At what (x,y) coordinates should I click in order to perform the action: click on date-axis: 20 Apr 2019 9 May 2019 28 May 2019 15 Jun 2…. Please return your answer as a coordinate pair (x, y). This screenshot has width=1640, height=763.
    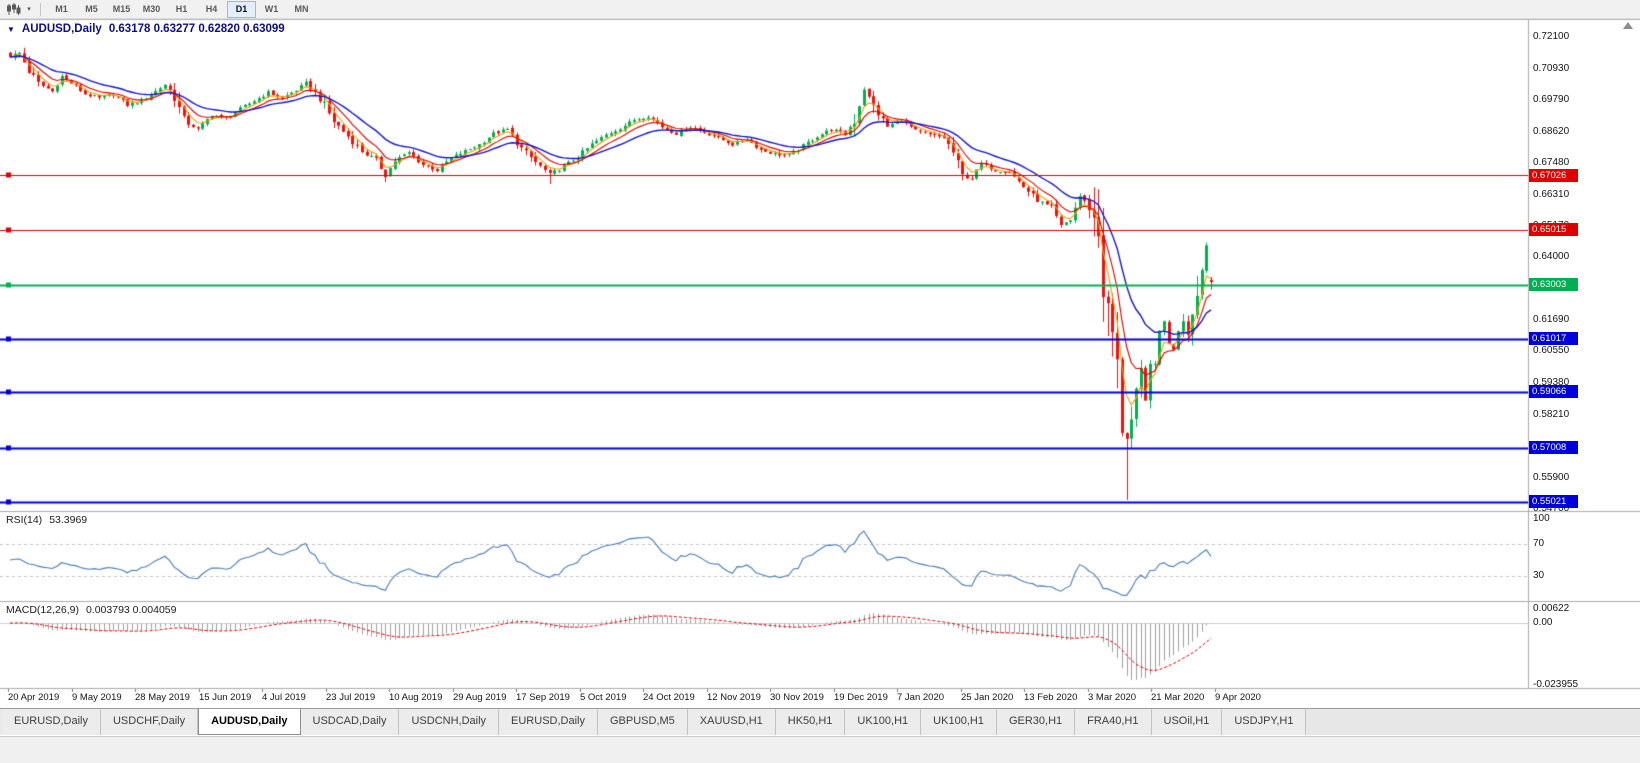
    Looking at the image, I should click on (764, 698).